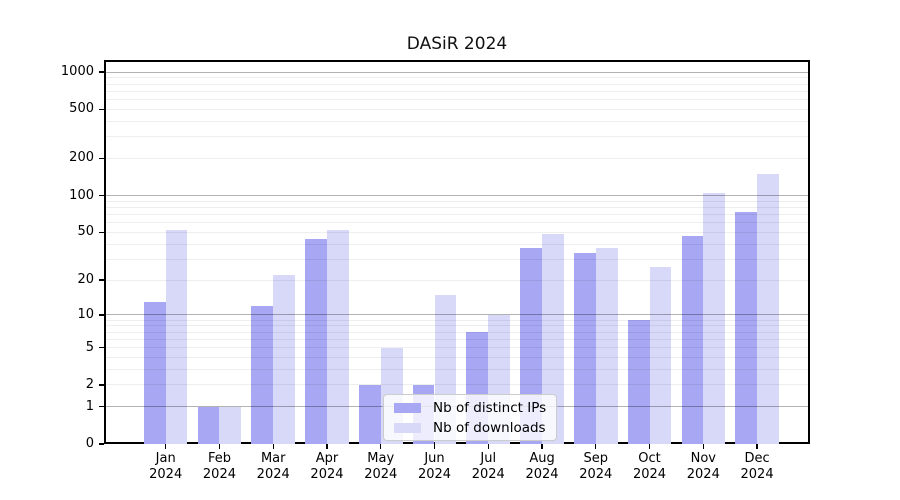  Describe the element at coordinates (337, 337) in the screenshot. I see `bar-downloads-apr` at that location.